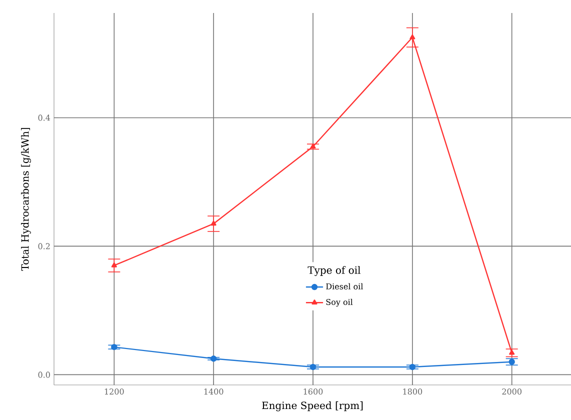 Image resolution: width=571 pixels, height=420 pixels. Describe the element at coordinates (339, 302) in the screenshot. I see `legend-label: Soy oil` at that location.